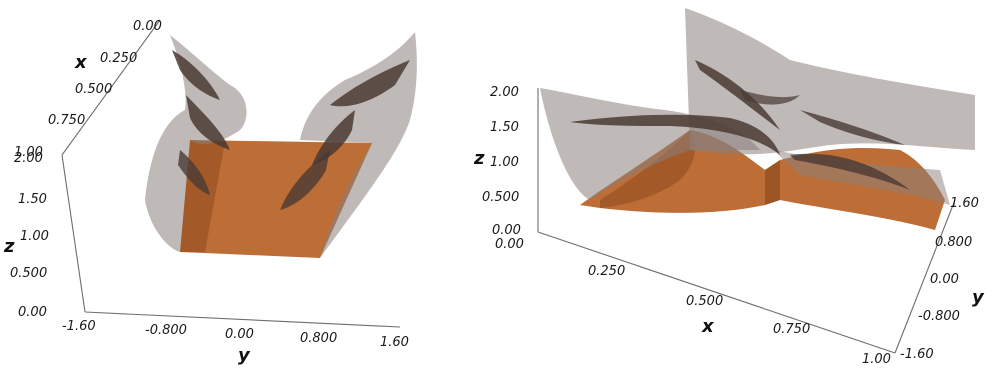 This screenshot has height=369, width=992. I want to click on right-z-tick: 0.00, so click(506, 230).